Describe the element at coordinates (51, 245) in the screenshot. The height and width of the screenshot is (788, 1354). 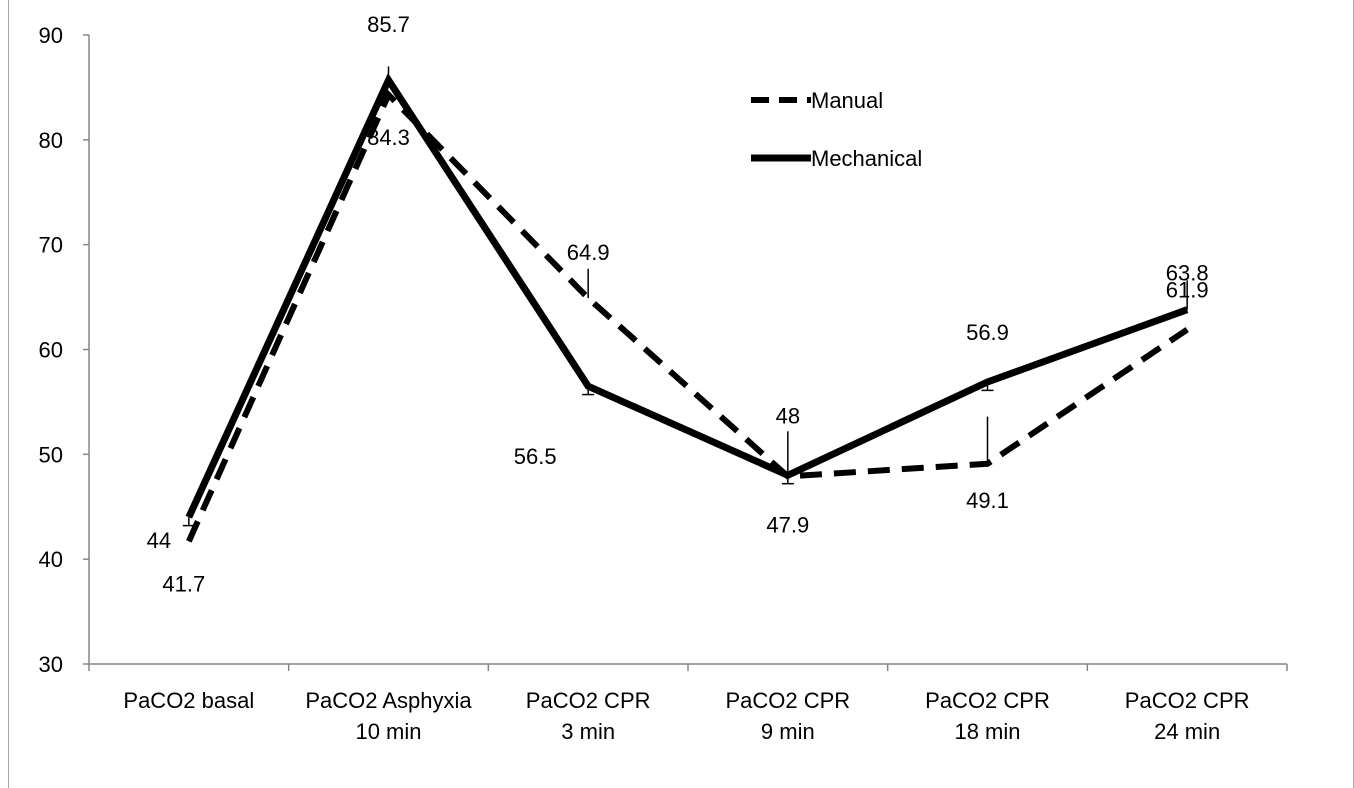
I see `y-tick-label: 70` at that location.